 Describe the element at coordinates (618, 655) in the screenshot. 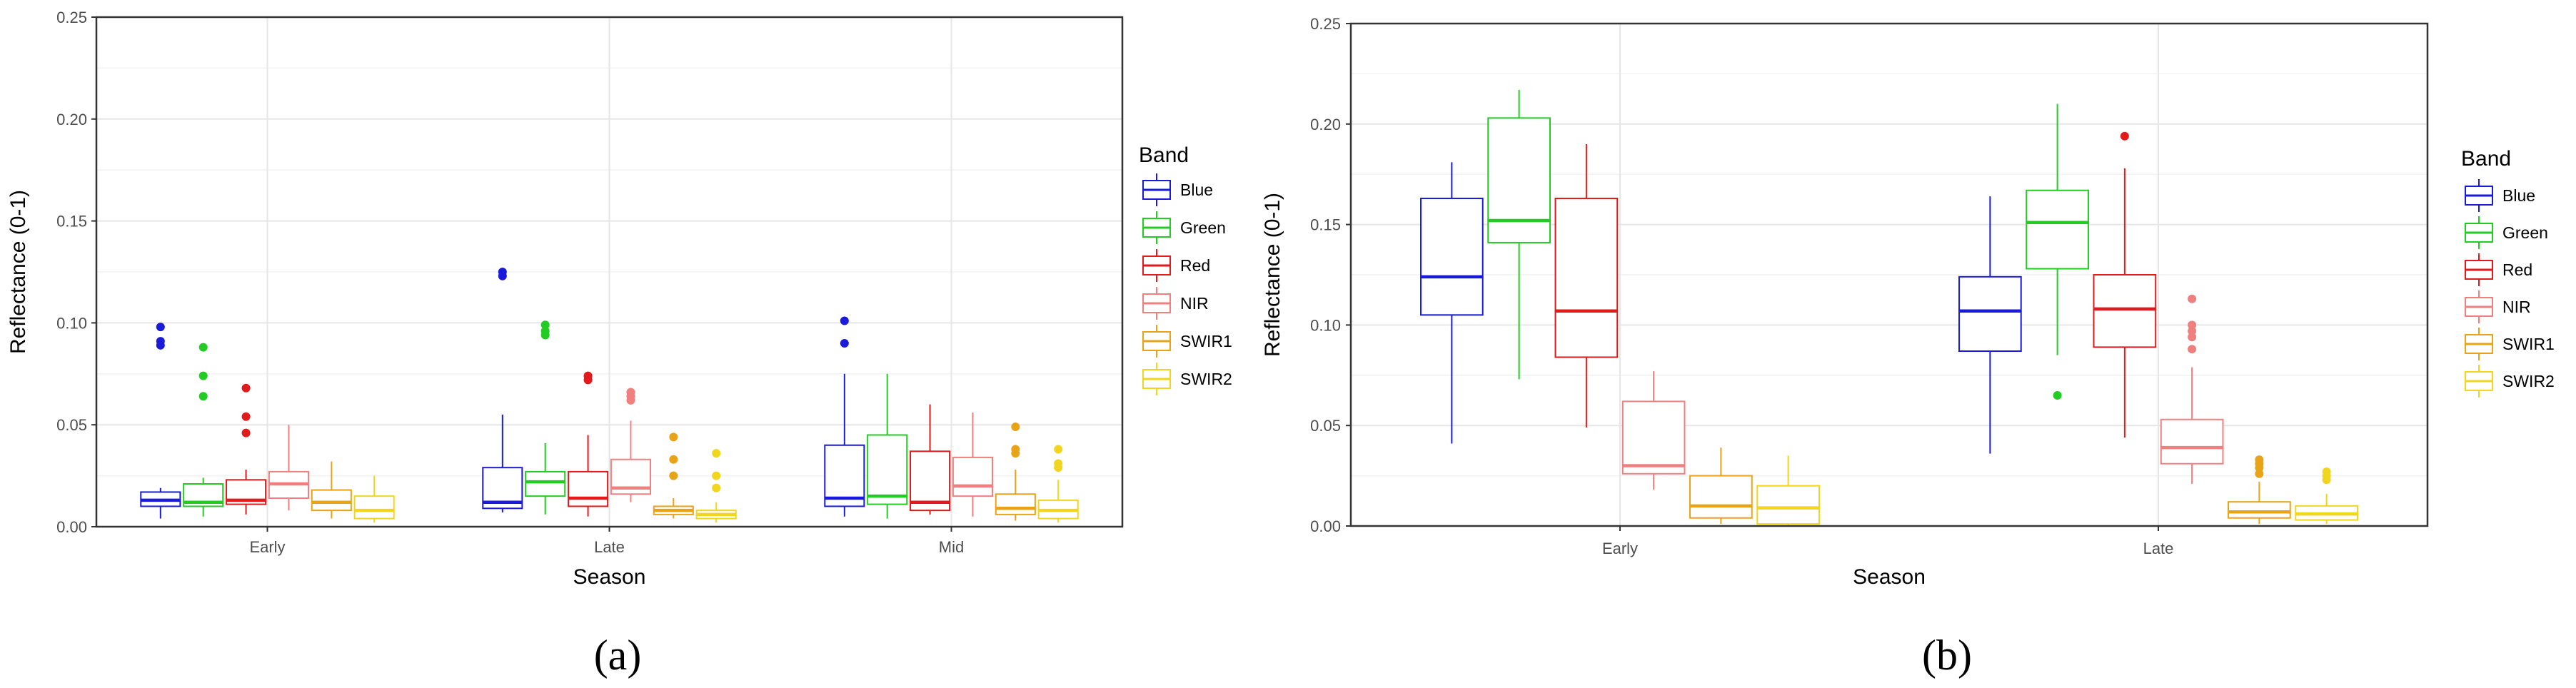

I see `panel-label-a: (a)` at that location.